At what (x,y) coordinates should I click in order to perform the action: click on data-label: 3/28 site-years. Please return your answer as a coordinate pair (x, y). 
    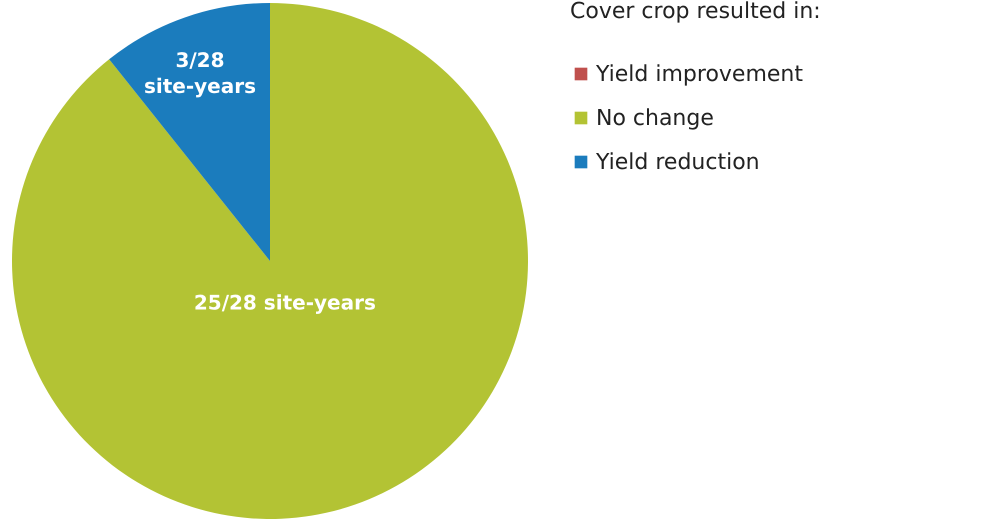
    Looking at the image, I should click on (200, 73).